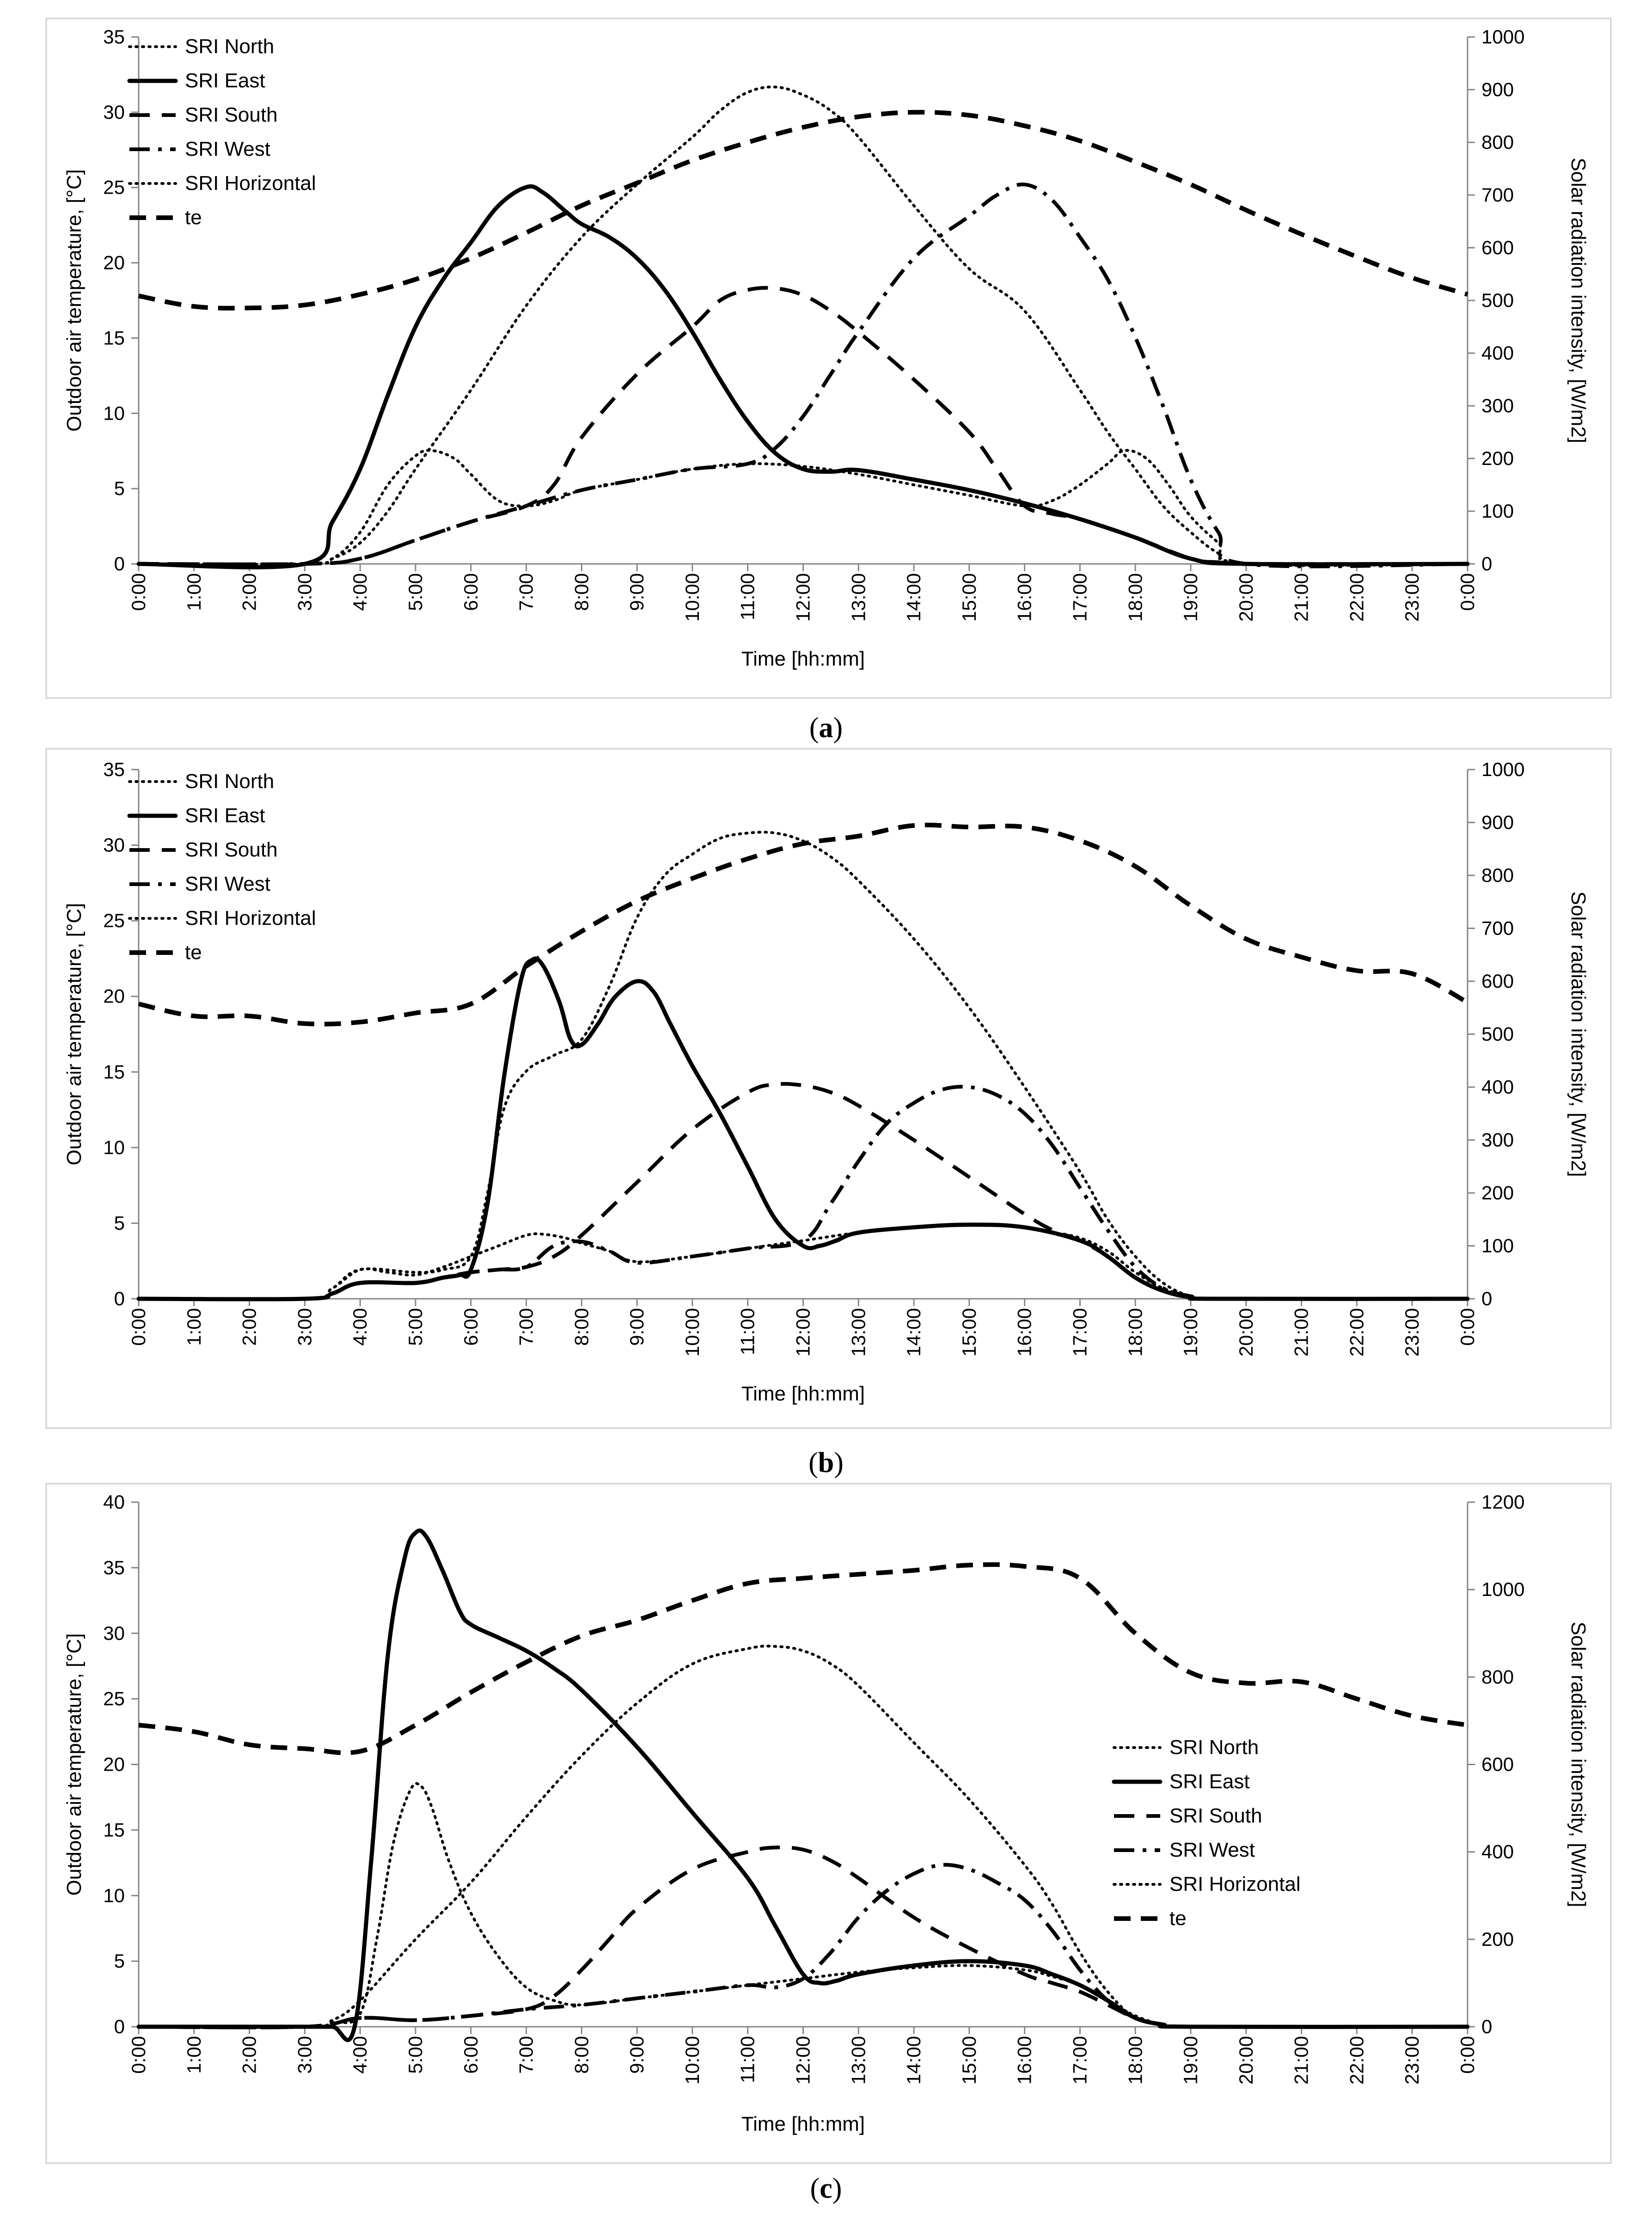 This screenshot has height=2213, width=1652. What do you see at coordinates (803, 1332) in the screenshot?
I see `x-tick-label: 12:00` at bounding box center [803, 1332].